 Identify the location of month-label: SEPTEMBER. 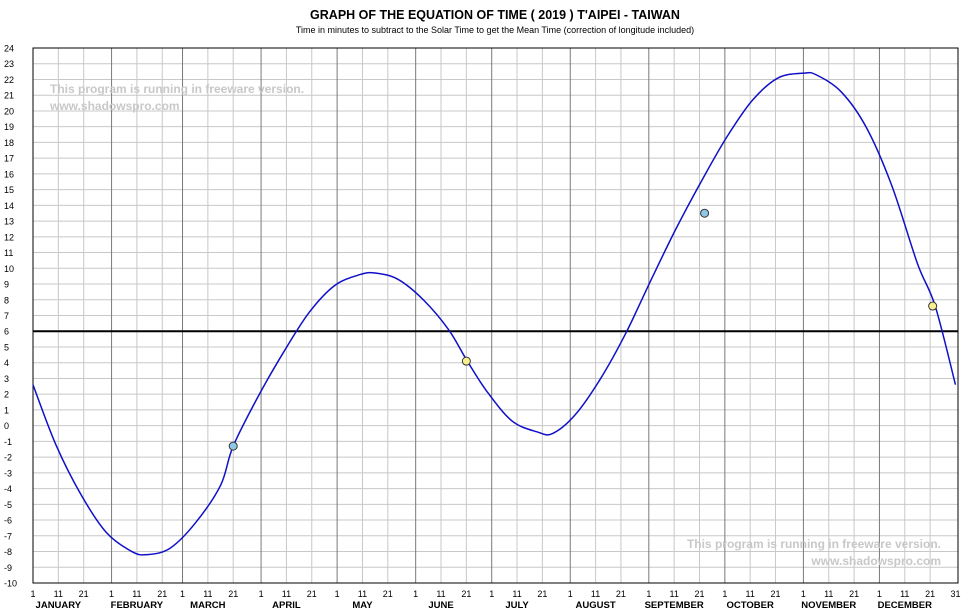
(674, 605).